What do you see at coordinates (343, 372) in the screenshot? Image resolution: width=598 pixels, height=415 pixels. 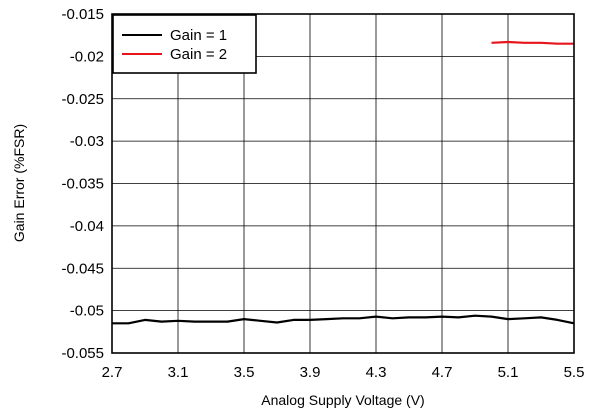 I see `x-tick-labels: 2.7 3.1 3.5 3.9 4.3 4.7 5.1 5.5` at bounding box center [343, 372].